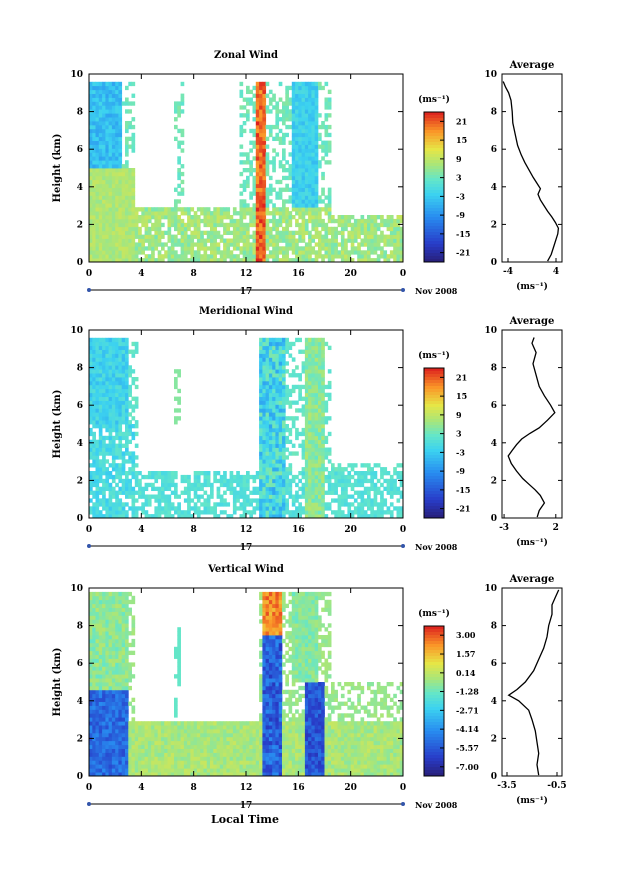 This screenshot has width=620, height=873. I want to click on x-tick-label: 0, so click(89, 530).